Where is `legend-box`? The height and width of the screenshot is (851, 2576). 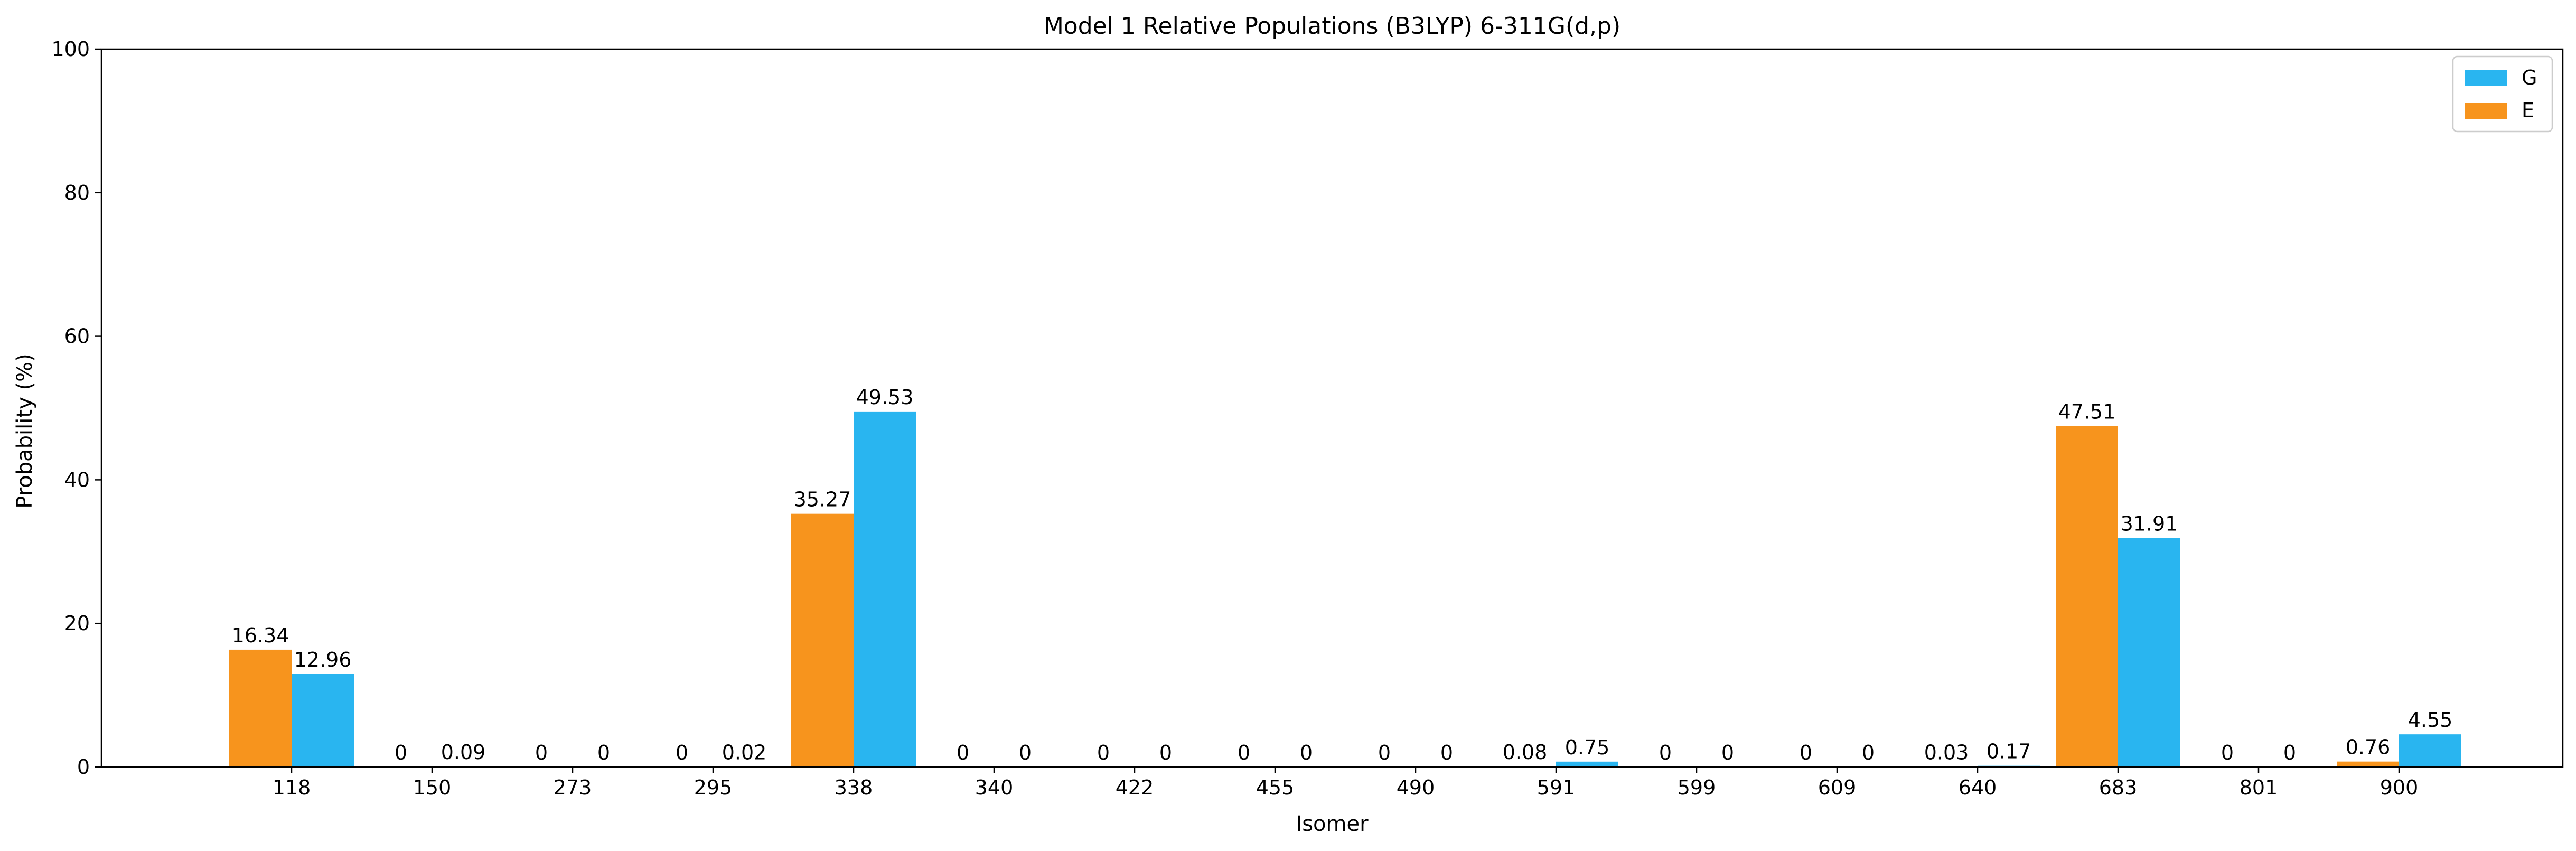 legend-box is located at coordinates (2502, 94).